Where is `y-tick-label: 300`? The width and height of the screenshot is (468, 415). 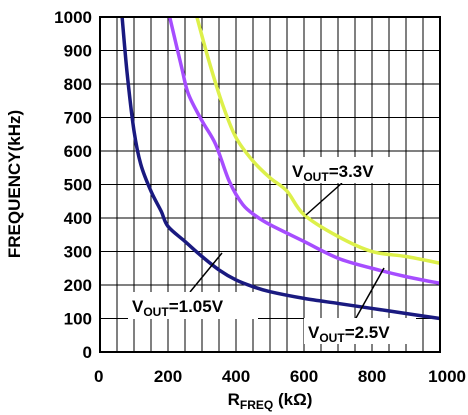
y-tick-label: 300 is located at coordinates (78, 252).